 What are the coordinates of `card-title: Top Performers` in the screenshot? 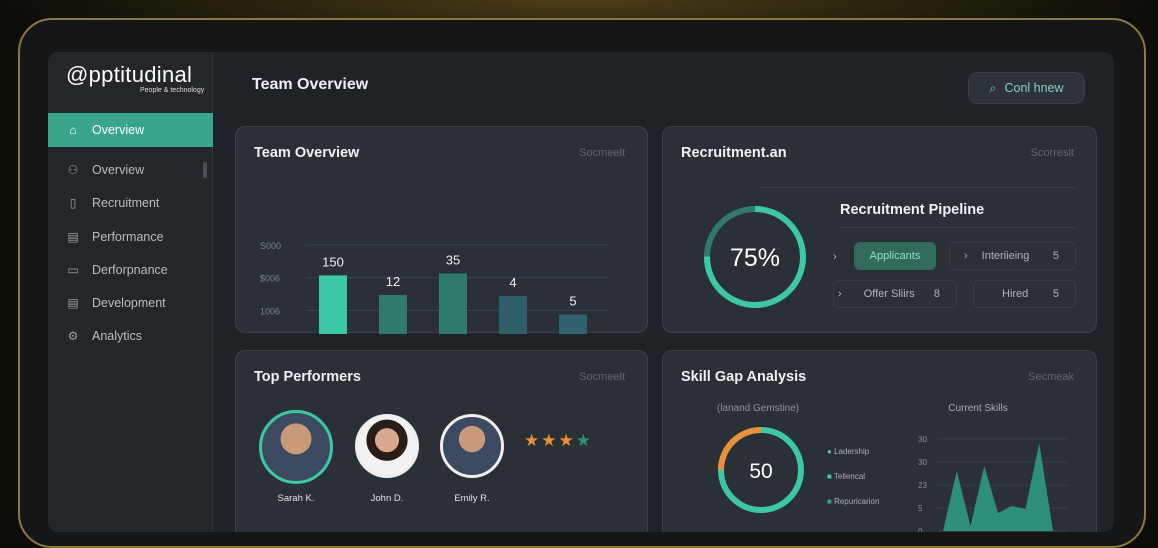 It's located at (307, 377).